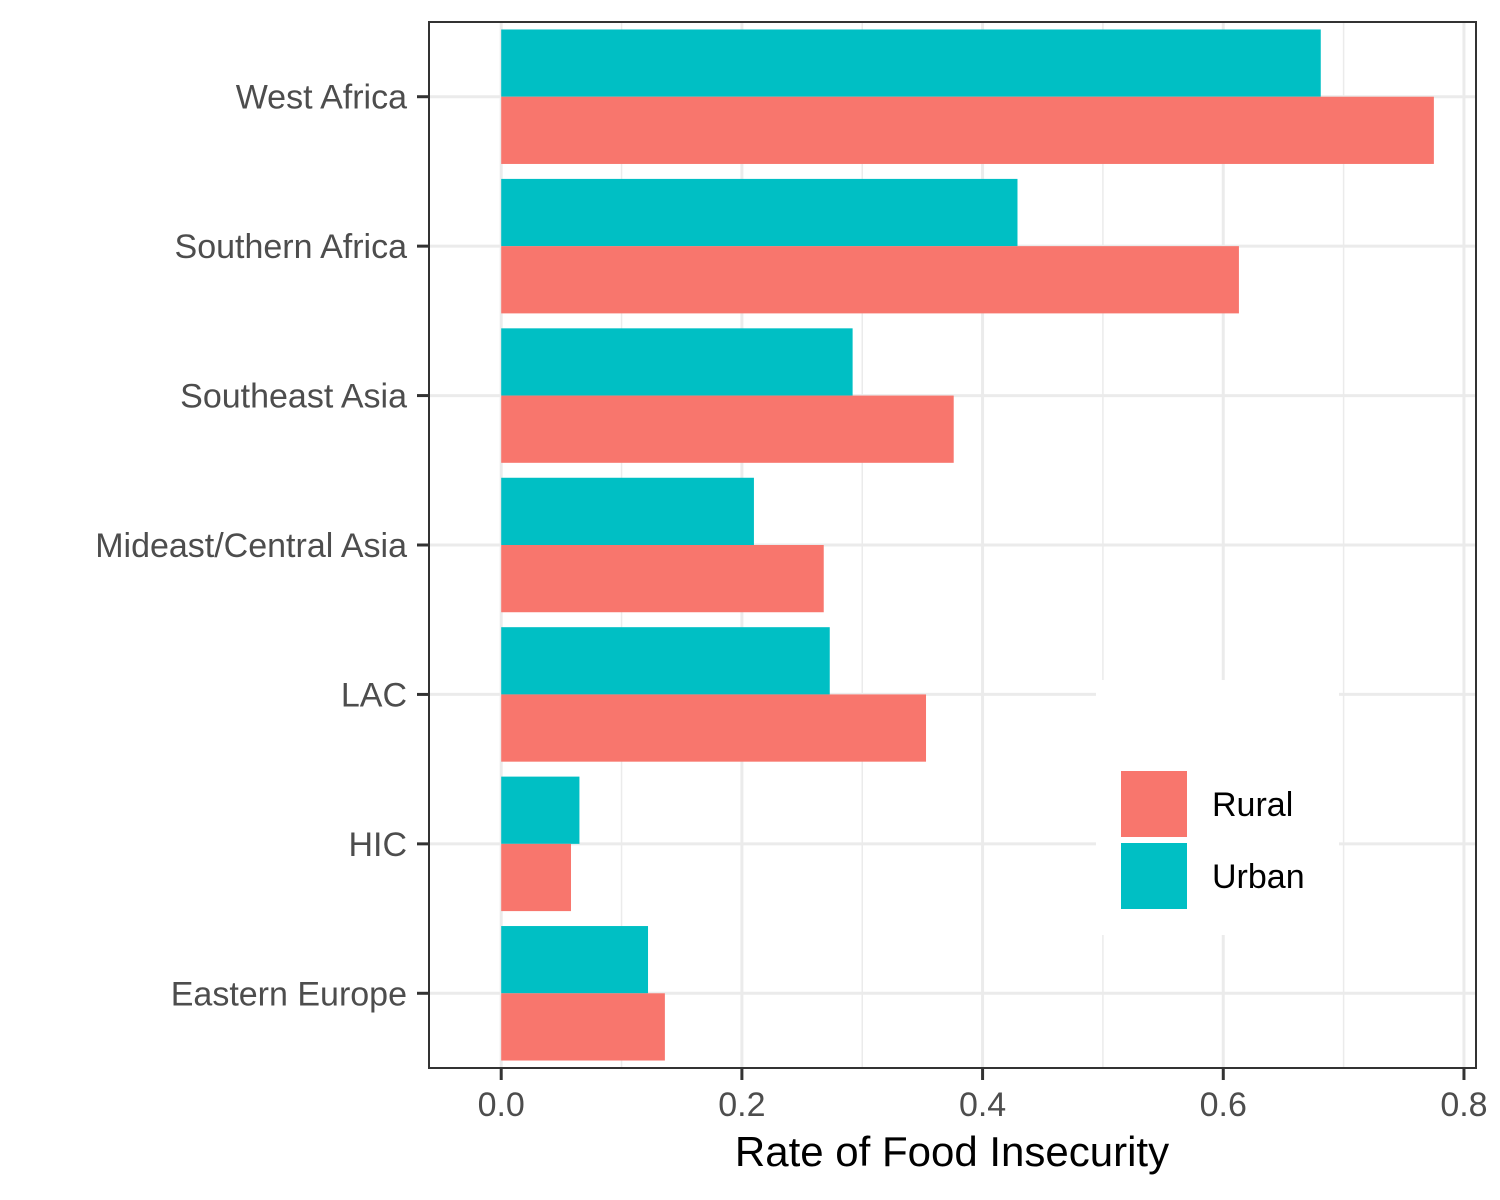  Describe the element at coordinates (293, 397) in the screenshot. I see `y-tick-label: Southeast Asia` at that location.